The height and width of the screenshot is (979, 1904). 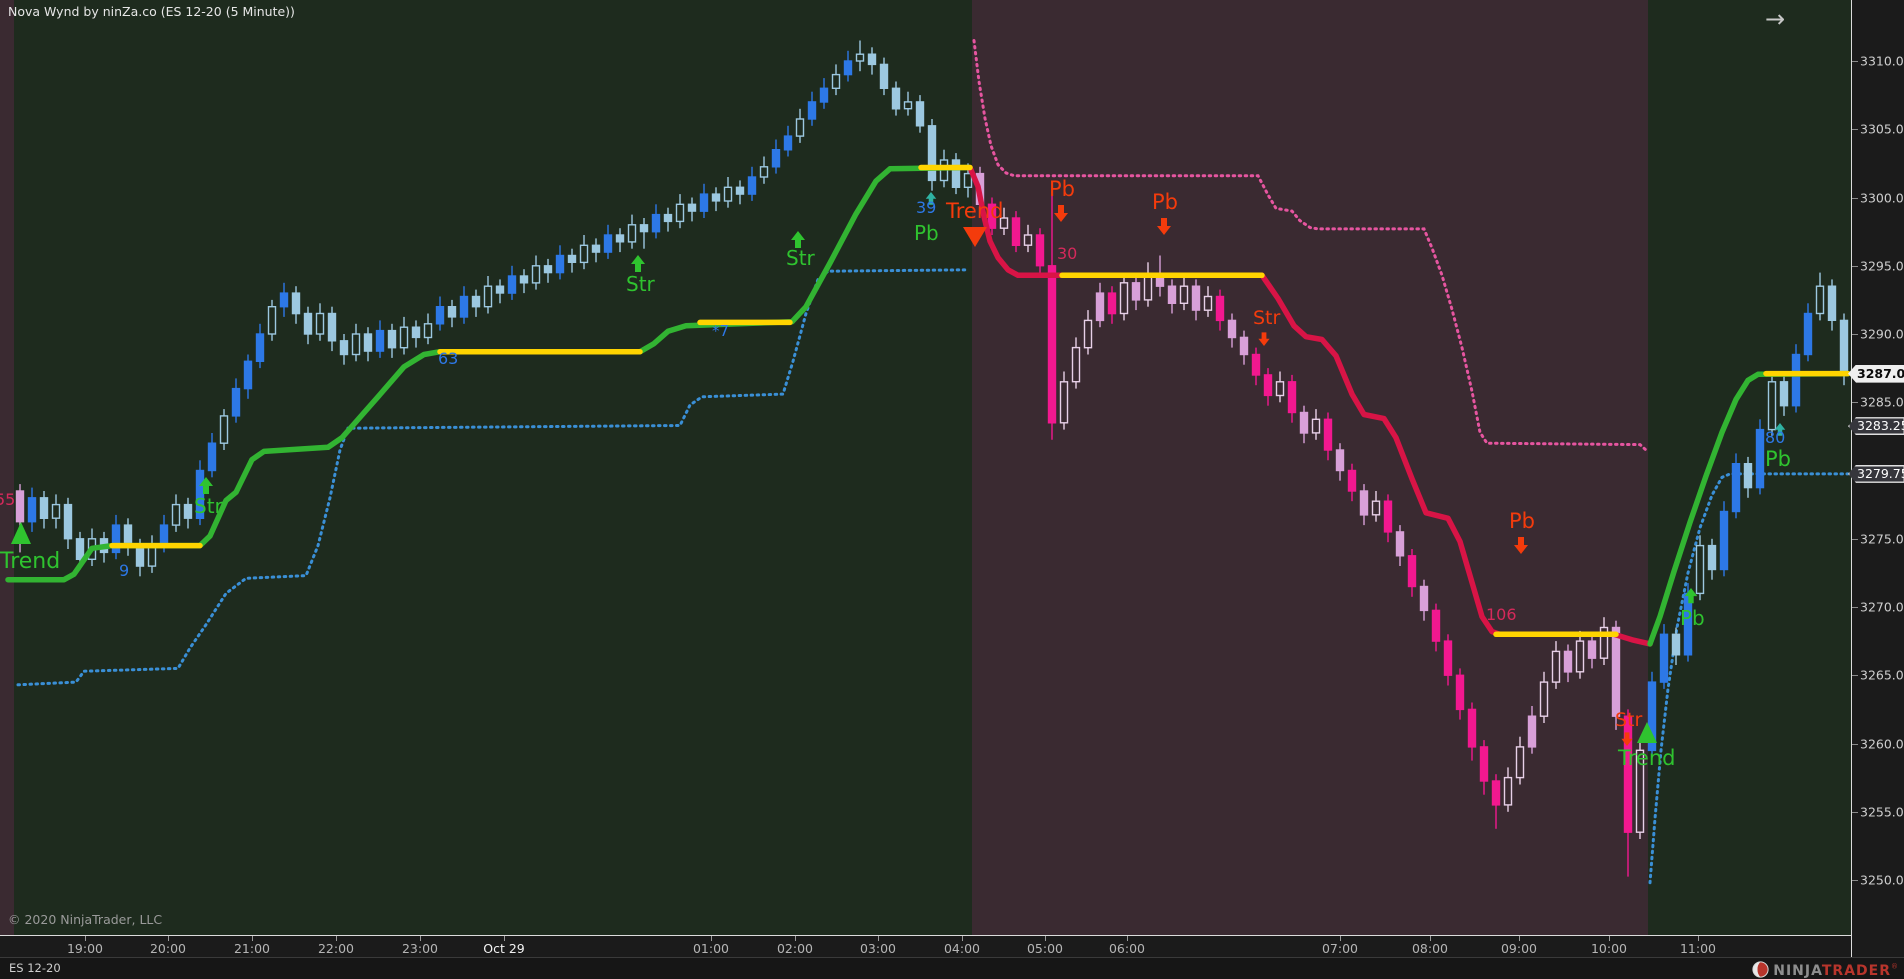 What do you see at coordinates (168, 948) in the screenshot?
I see `time-tick-label: 20:00` at bounding box center [168, 948].